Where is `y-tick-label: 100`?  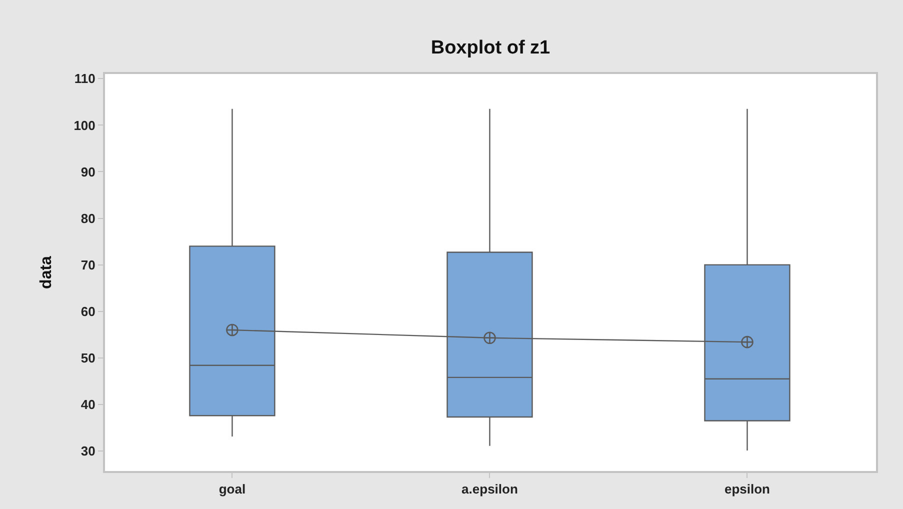 y-tick-label: 100 is located at coordinates (85, 125).